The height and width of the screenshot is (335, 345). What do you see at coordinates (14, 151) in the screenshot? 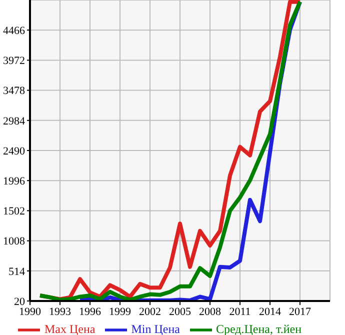
I see `y-tick-label: 2490` at bounding box center [14, 151].